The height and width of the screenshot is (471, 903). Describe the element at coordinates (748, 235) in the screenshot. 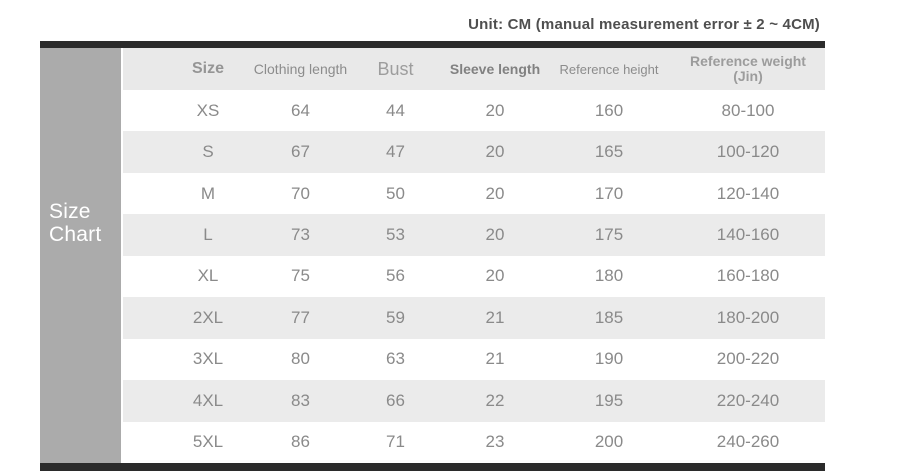

I see `cell-reference-weight: 140-160` at that location.